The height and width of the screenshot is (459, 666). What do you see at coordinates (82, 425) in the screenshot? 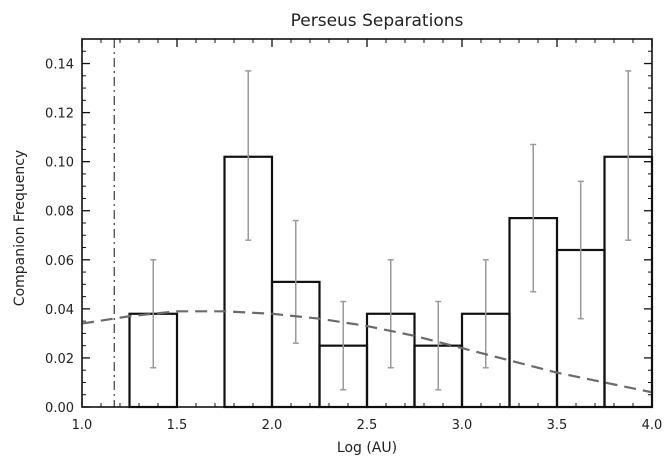
I see `x-tick-label: 1.0` at bounding box center [82, 425].